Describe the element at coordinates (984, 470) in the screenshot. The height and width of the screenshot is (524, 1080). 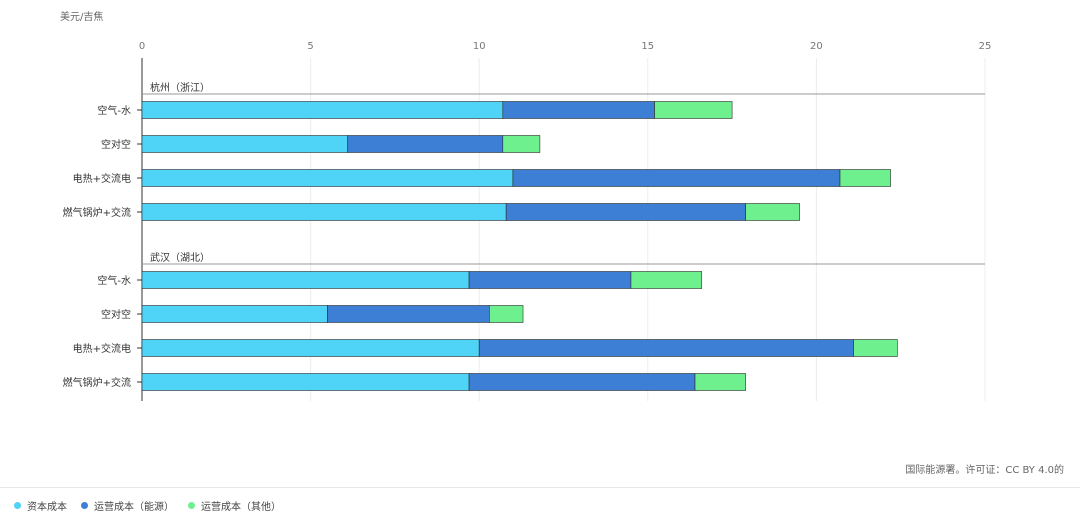
I see `source-note: 国际能源署。许可证：CC BY 4.0的` at that location.